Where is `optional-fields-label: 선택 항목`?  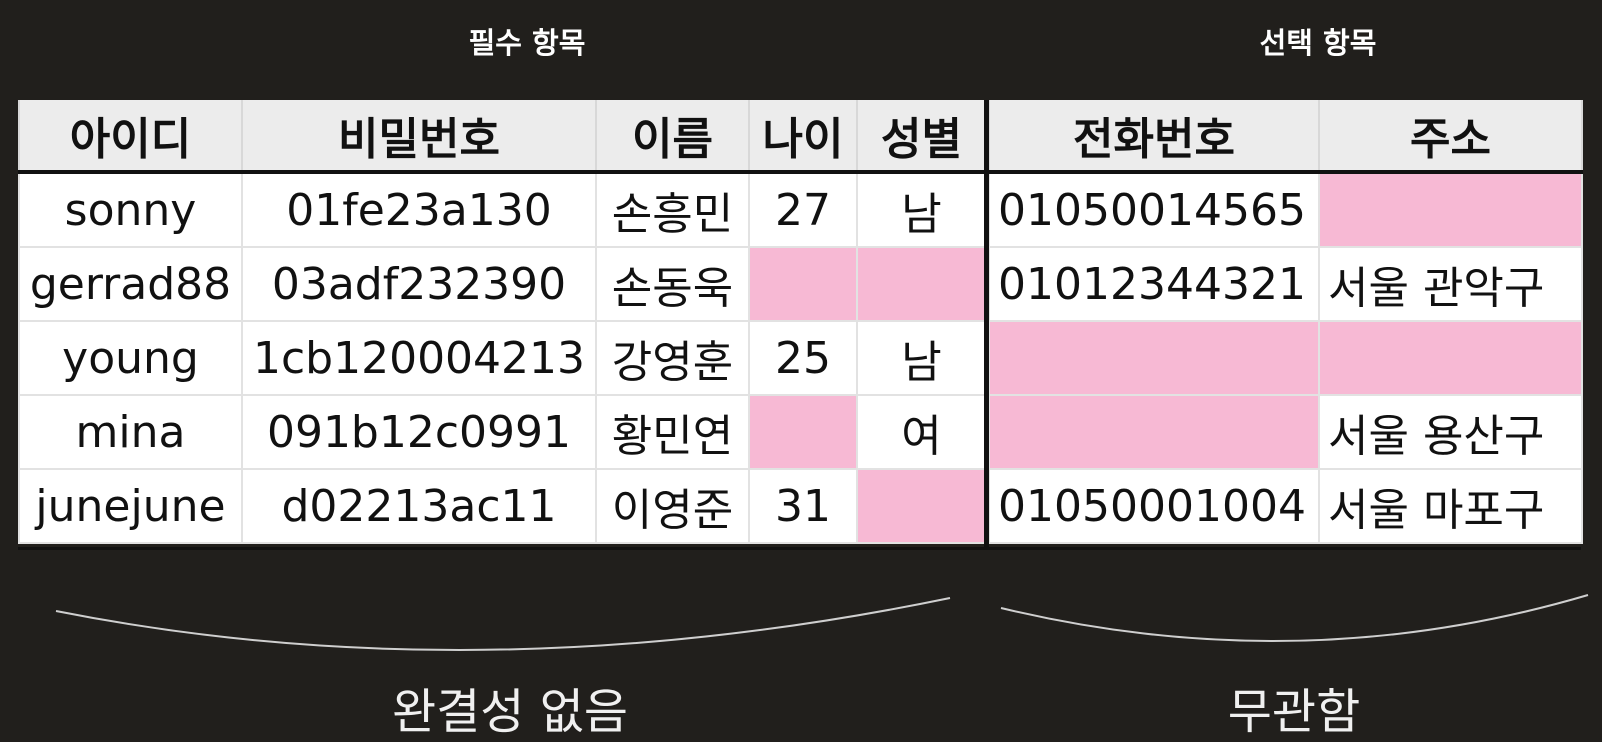 optional-fields-label: 선택 항목 is located at coordinates (1318, 43).